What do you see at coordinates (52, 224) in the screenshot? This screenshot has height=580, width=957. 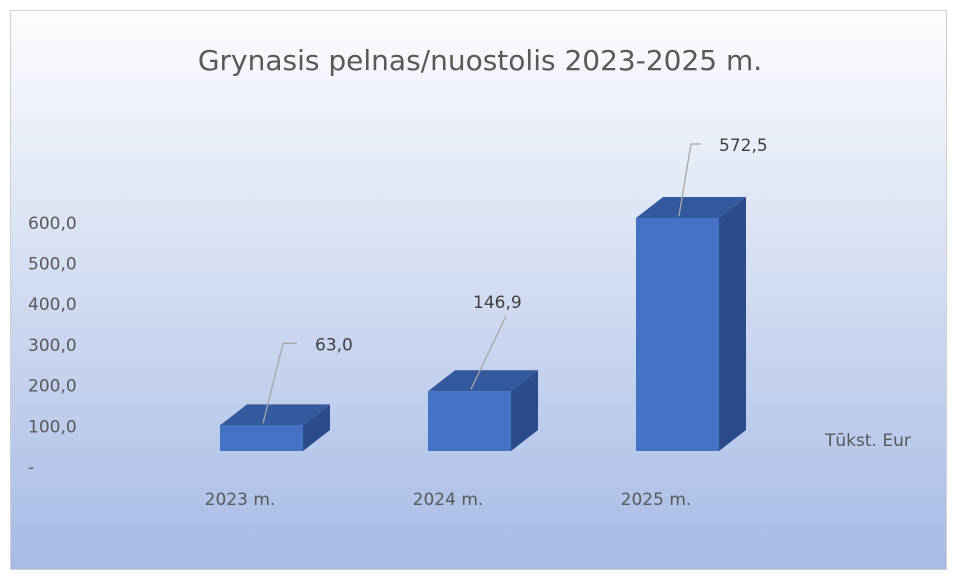 I see `y-tick-label: 600,0` at bounding box center [52, 224].